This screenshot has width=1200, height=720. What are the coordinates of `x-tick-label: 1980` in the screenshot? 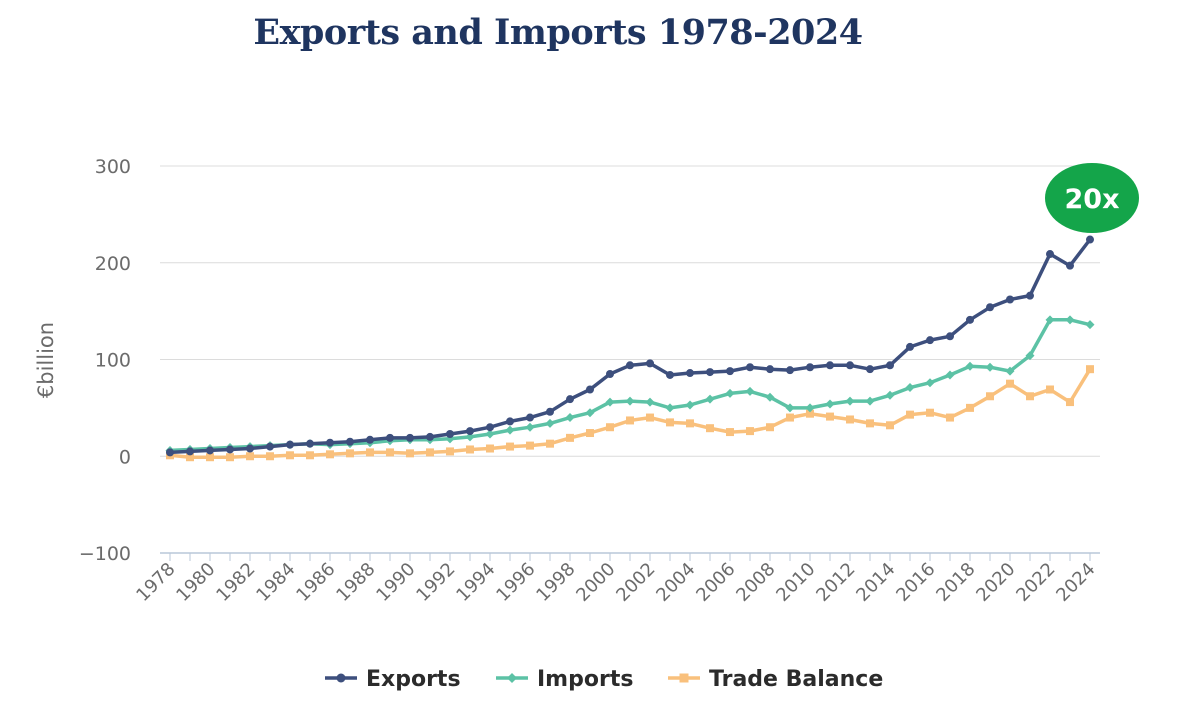 It's located at (195, 582).